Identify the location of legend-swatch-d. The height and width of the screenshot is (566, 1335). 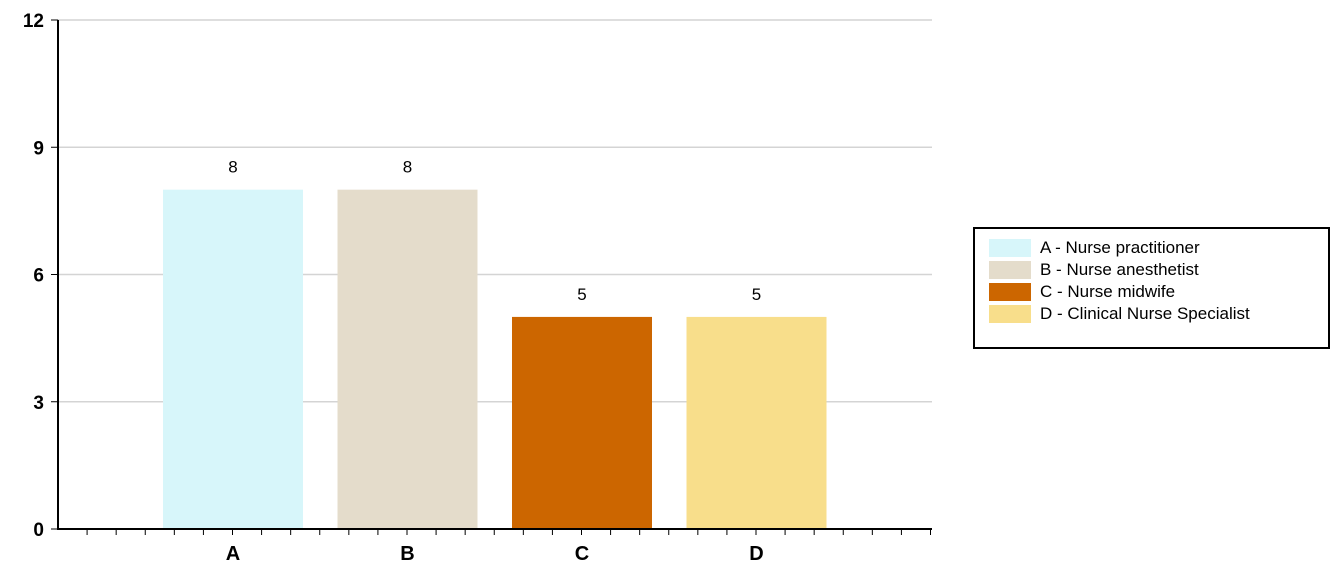
(1010, 314).